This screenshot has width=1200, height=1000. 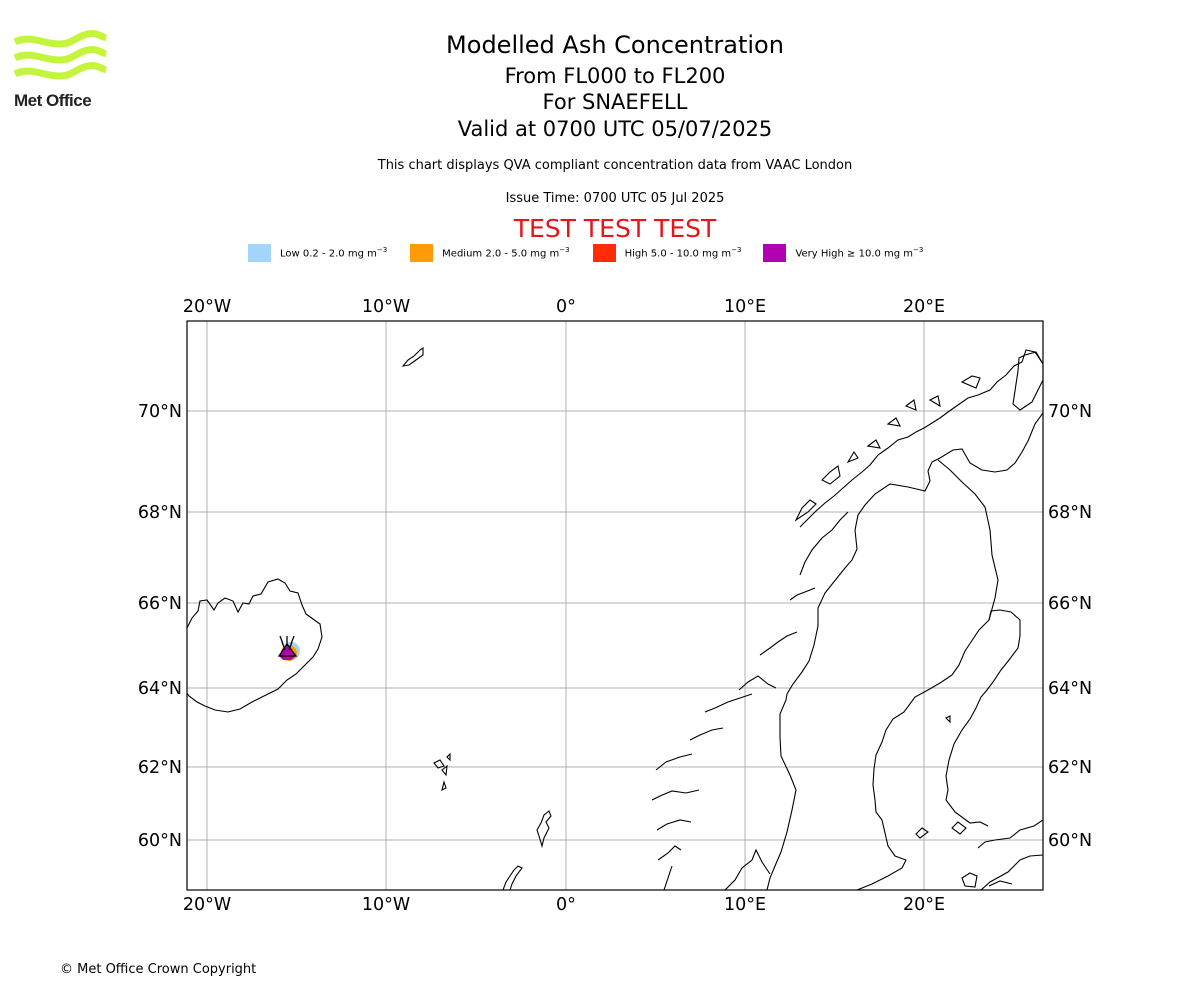 What do you see at coordinates (904, 620) in the screenshot?
I see `coastline-scandinavia` at bounding box center [904, 620].